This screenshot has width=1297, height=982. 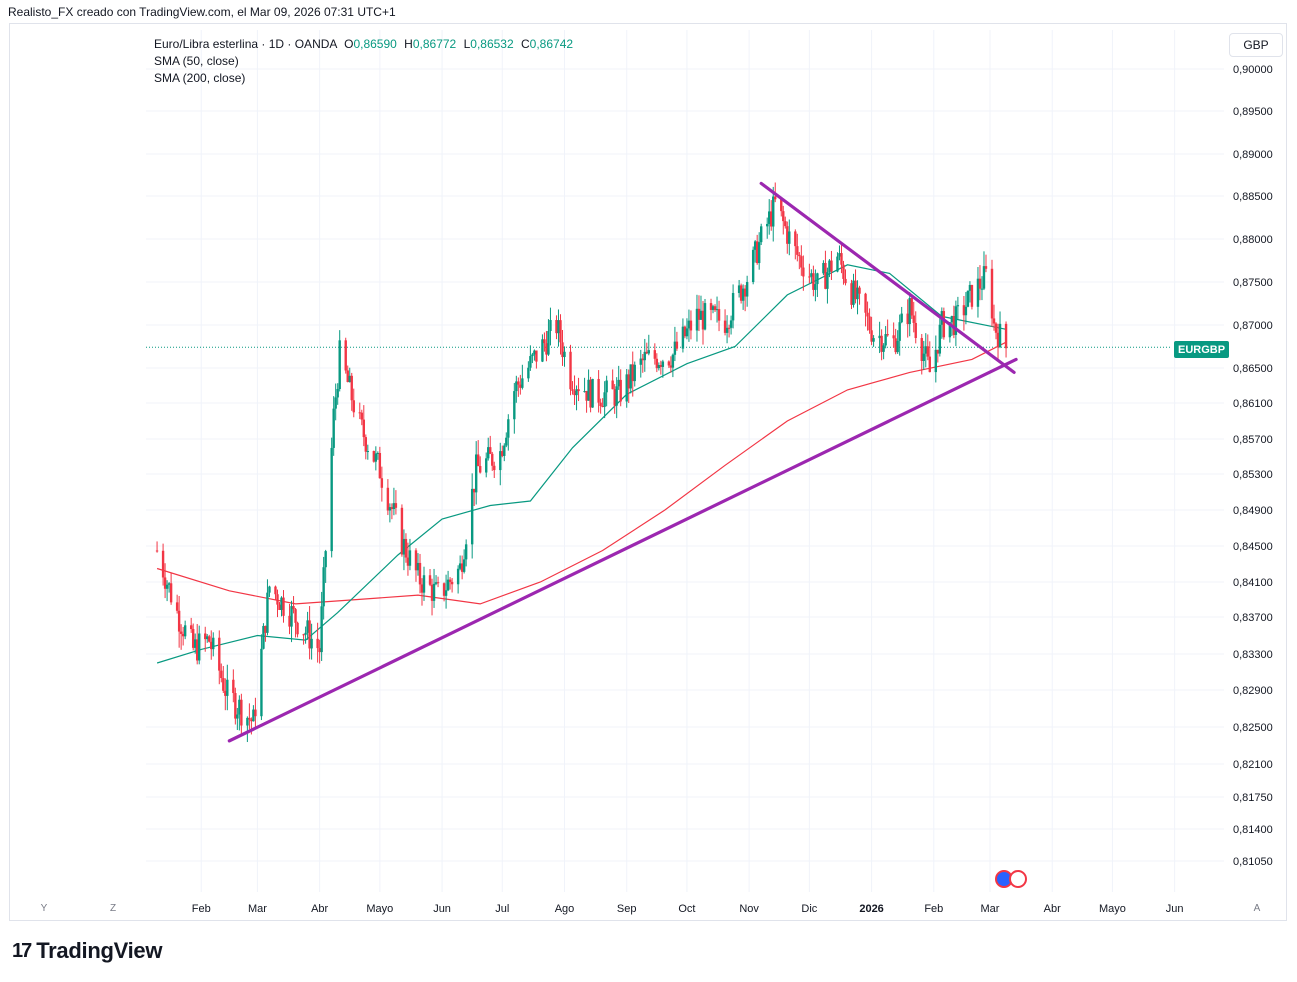 I want to click on symbol-price-badge: EURGBP, so click(x=1202, y=349).